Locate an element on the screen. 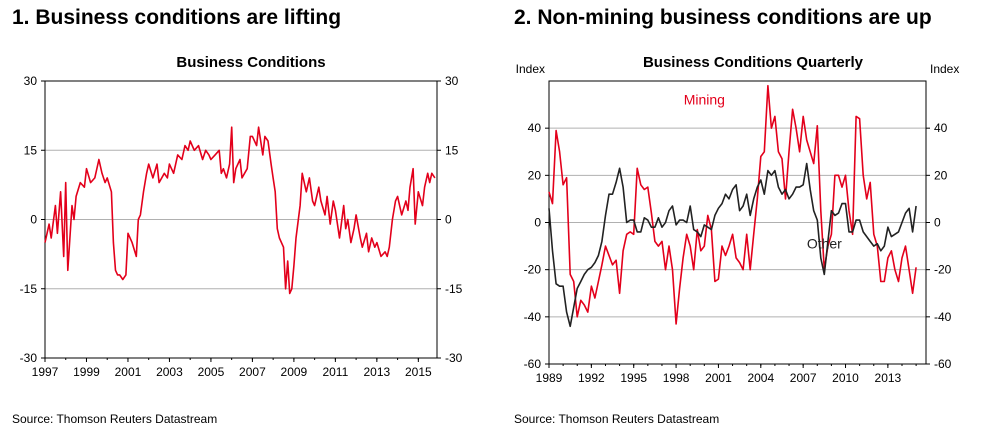 Image resolution: width=1004 pixels, height=448 pixels. y-tick-label-right: 40 is located at coordinates (941, 128).